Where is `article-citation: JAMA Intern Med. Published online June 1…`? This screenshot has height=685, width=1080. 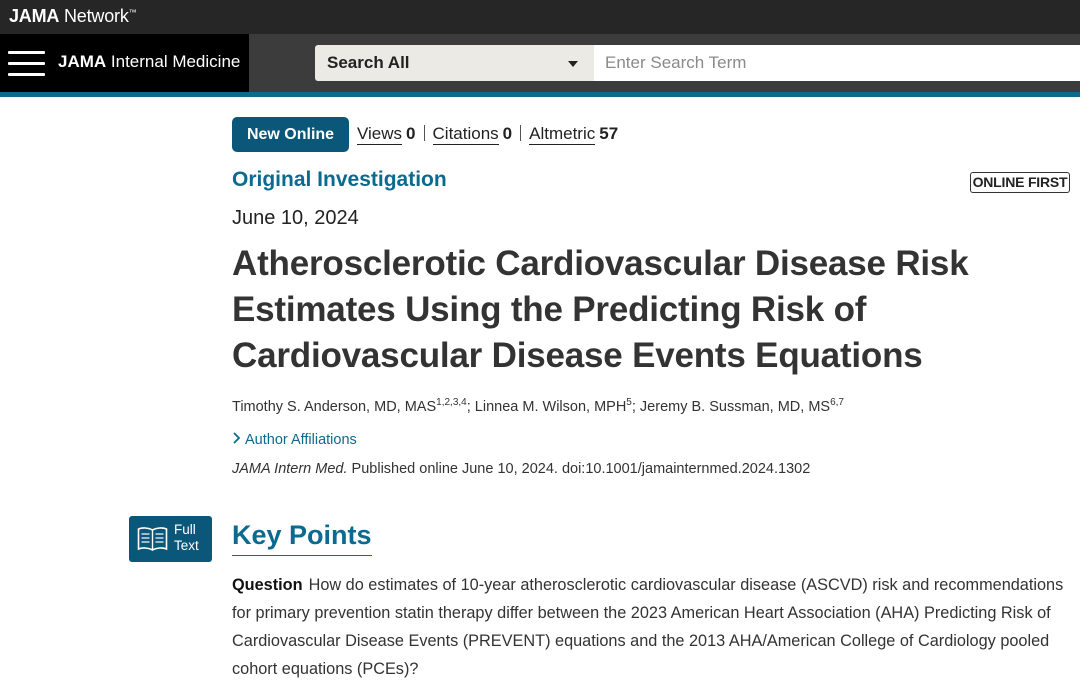
article-citation: JAMA Intern Med. Published online June 1… is located at coordinates (521, 469).